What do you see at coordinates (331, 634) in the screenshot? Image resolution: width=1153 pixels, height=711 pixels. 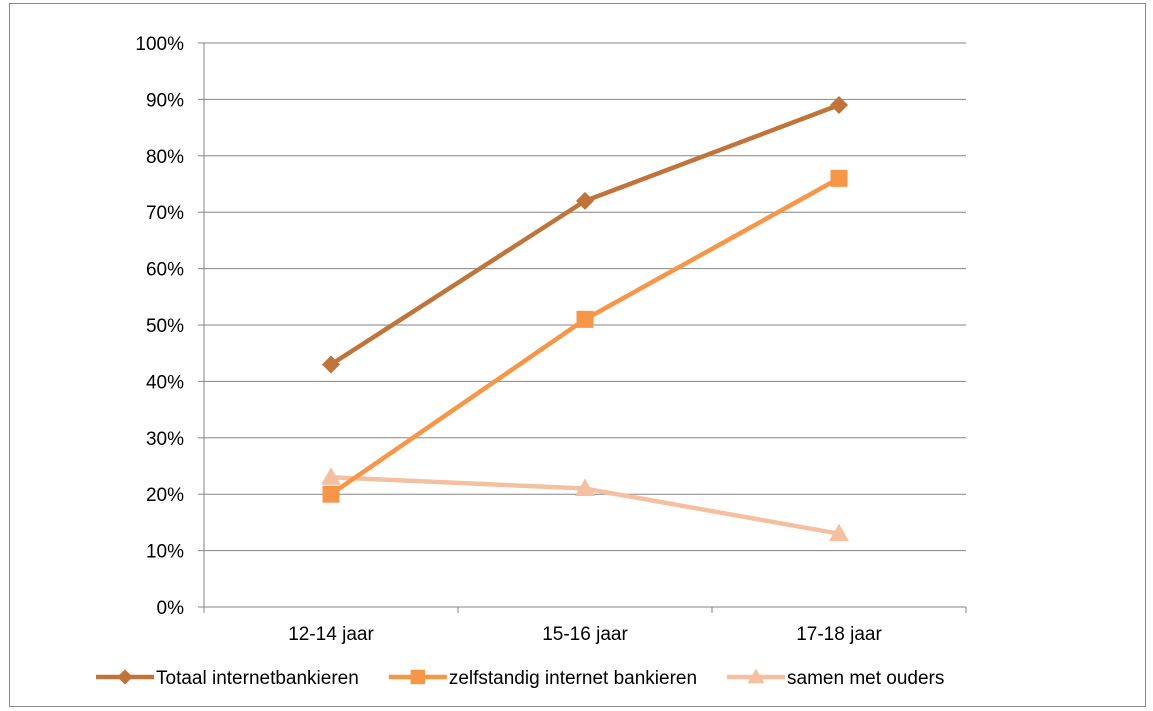 I see `x-tick-label: 12-14 jaar` at bounding box center [331, 634].